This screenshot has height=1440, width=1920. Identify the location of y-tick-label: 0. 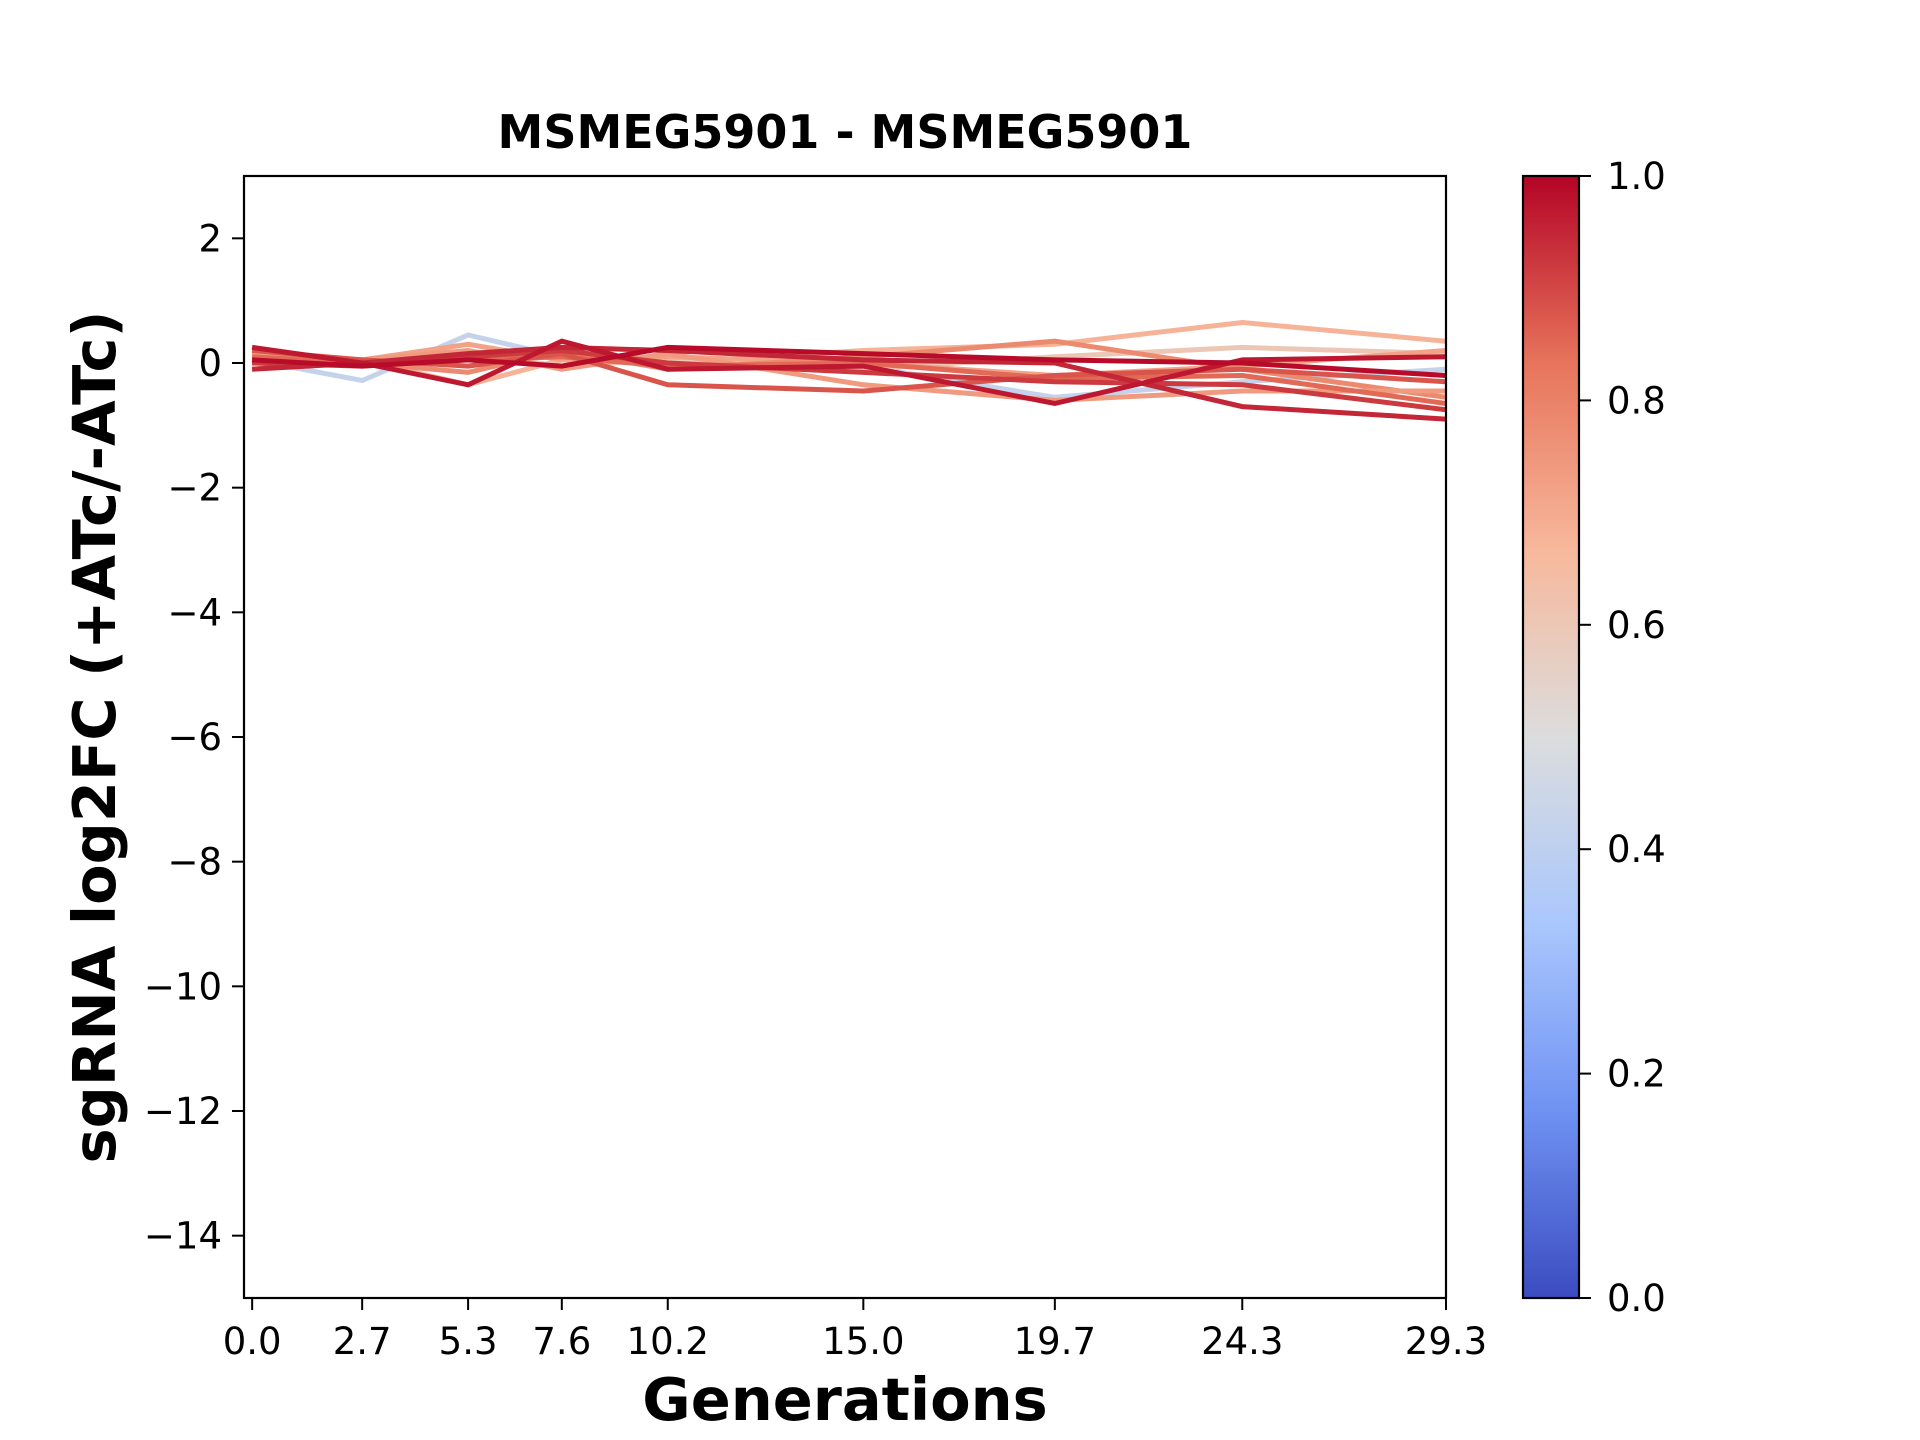
(210, 363).